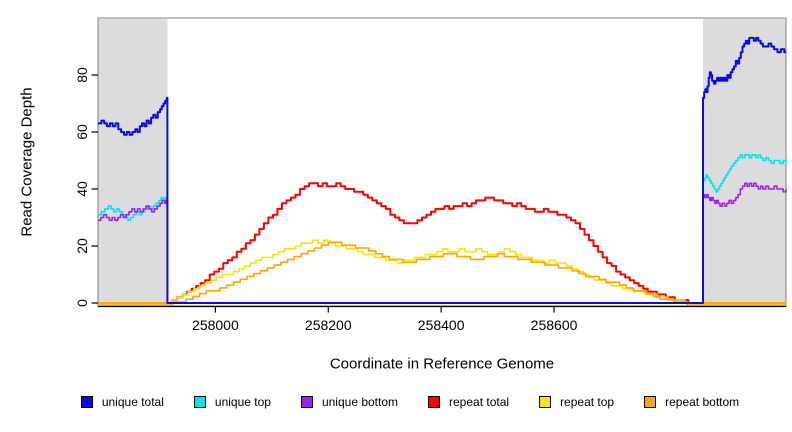 Image resolution: width=792 pixels, height=432 pixels. Describe the element at coordinates (132, 402) in the screenshot. I see `legend-label: unique total` at that location.